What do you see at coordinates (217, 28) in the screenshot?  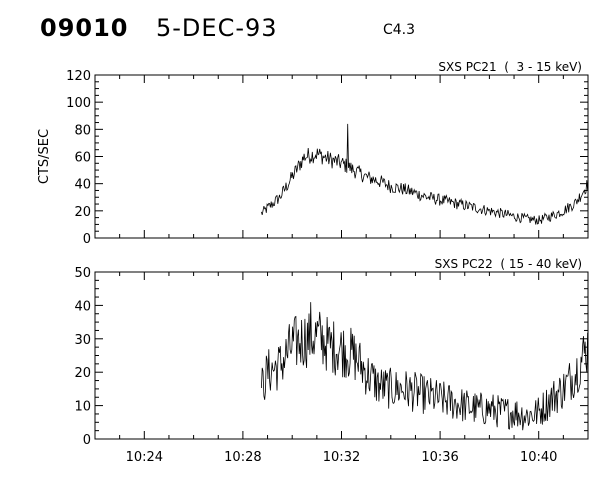 I see `event-date: 5-DEC-93` at bounding box center [217, 28].